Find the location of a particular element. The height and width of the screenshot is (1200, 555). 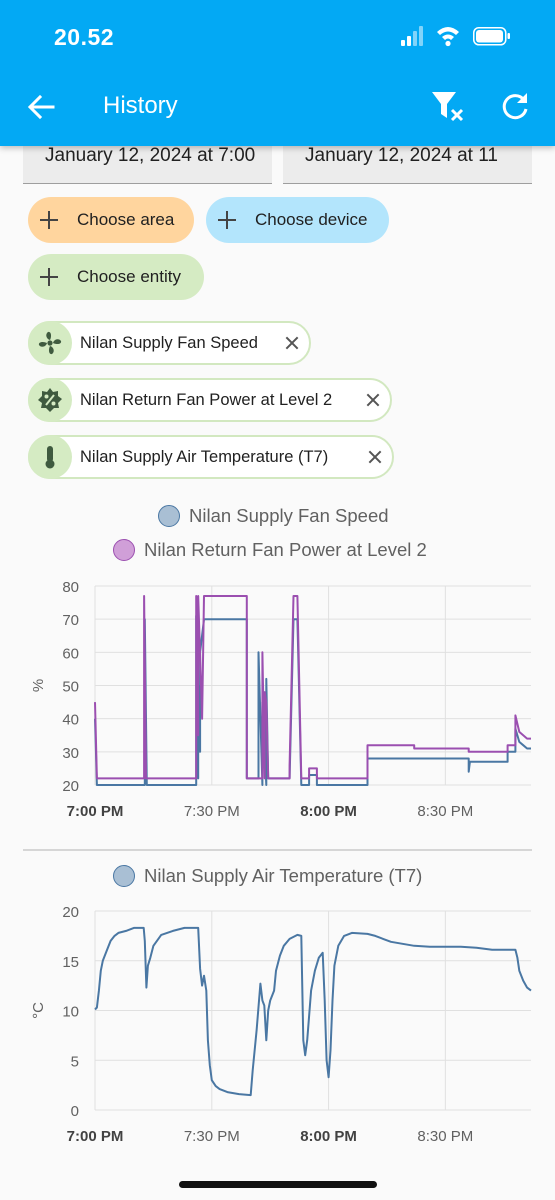

y-tick-label: 30 is located at coordinates (70, 753).